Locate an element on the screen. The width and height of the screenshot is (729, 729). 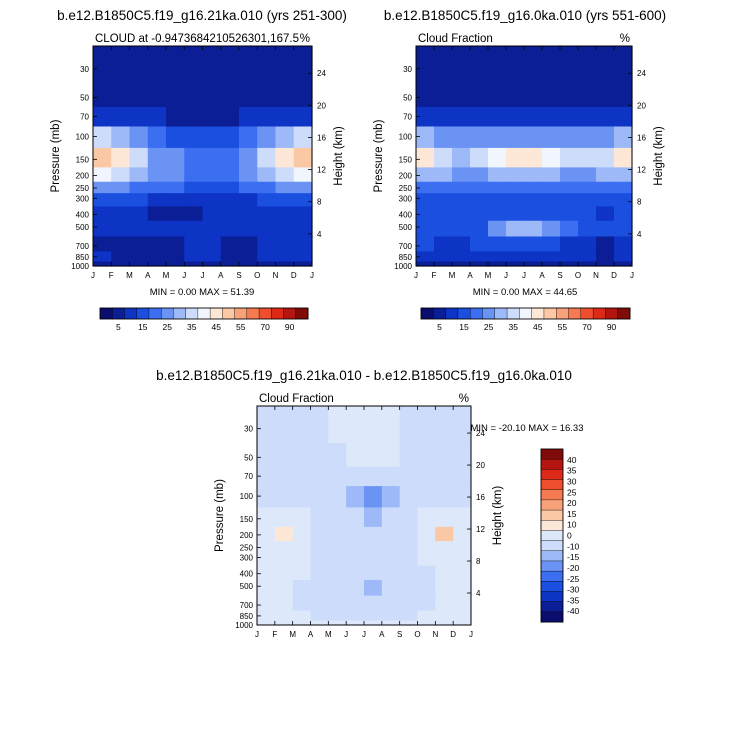
x-tick-label: F is located at coordinates (434, 275).